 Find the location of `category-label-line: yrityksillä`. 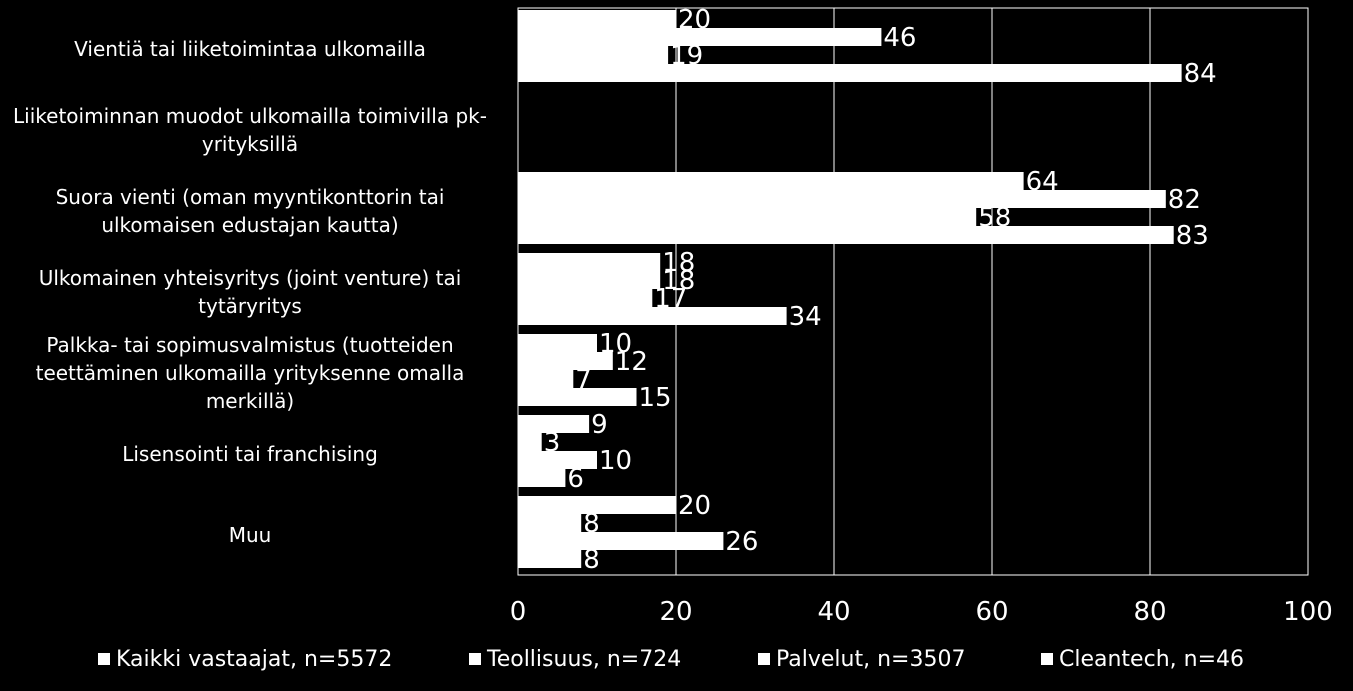

category-label-line: yrityksillä is located at coordinates (250, 143).